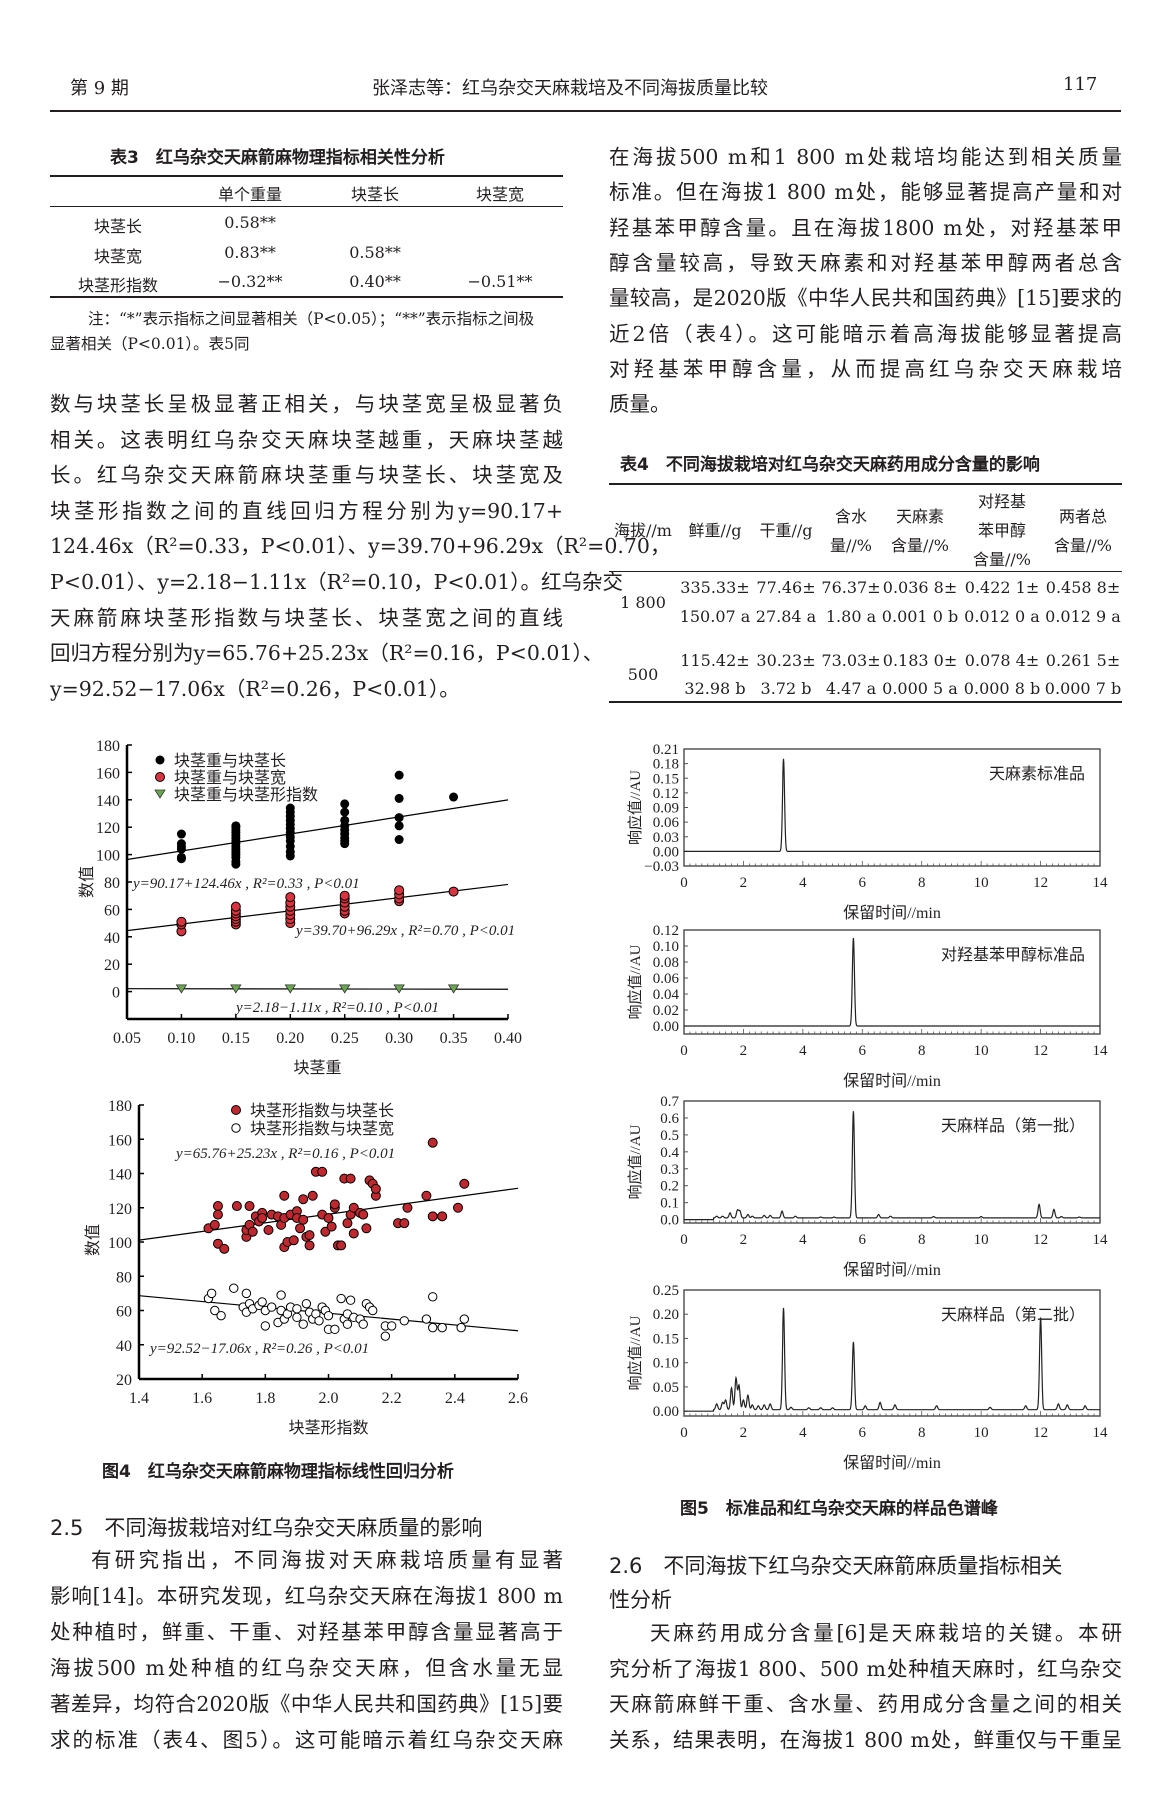 The width and height of the screenshot is (1172, 1802). Describe the element at coordinates (1040, 1051) in the screenshot. I see `x-tick-label: 12` at that location.